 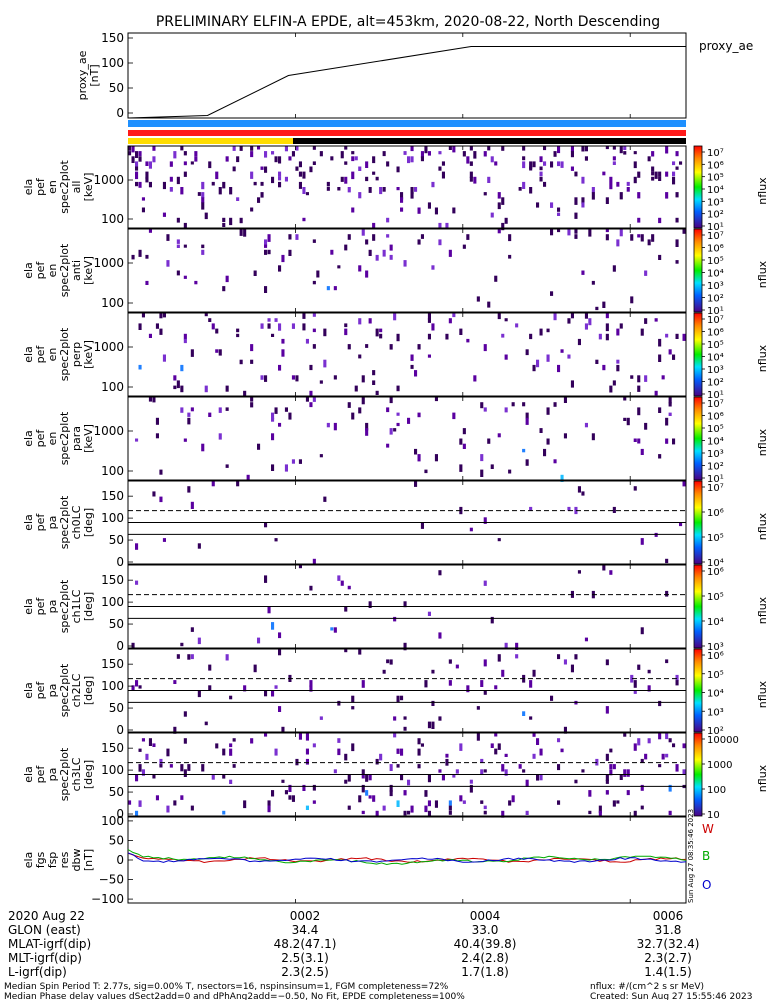 I want to click on ylabel-line-0: ela, so click(x=28, y=690).